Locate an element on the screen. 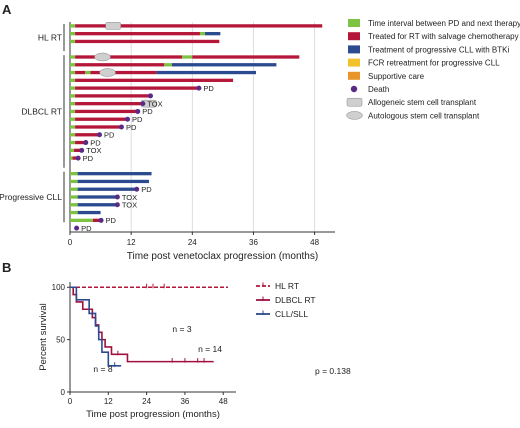  panel-b-letter: B is located at coordinates (6, 267).